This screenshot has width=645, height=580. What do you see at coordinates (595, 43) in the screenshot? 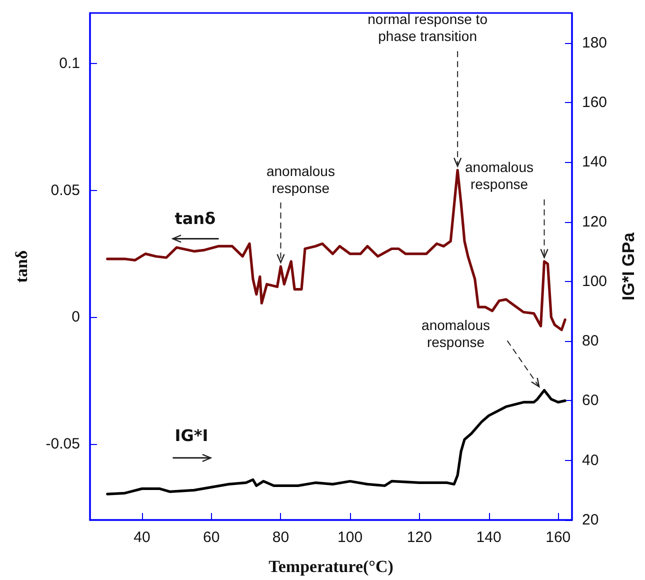
I see `y2-tick-label: 180` at bounding box center [595, 43].